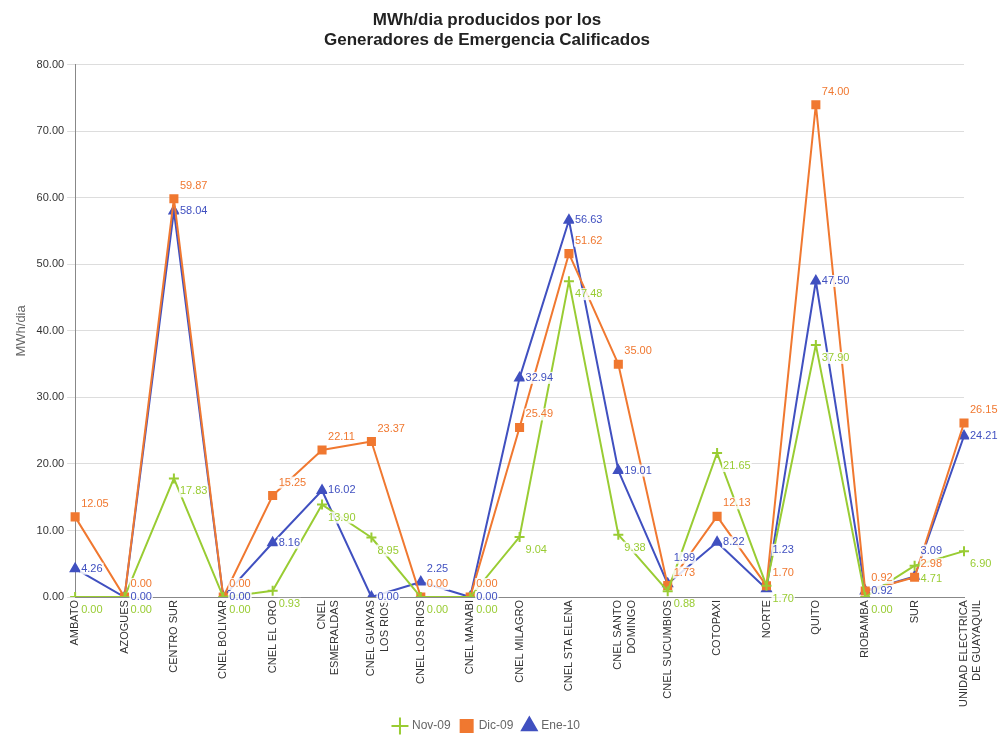 Image resolution: width=1004 pixels, height=747 pixels. What do you see at coordinates (931, 563) in the screenshot?
I see `data-label: 2.98` at bounding box center [931, 563].